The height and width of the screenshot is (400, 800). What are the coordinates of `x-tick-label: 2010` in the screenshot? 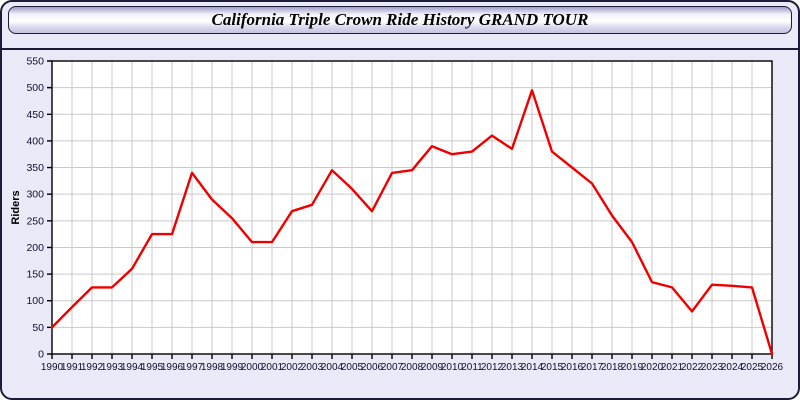 It's located at (452, 367).